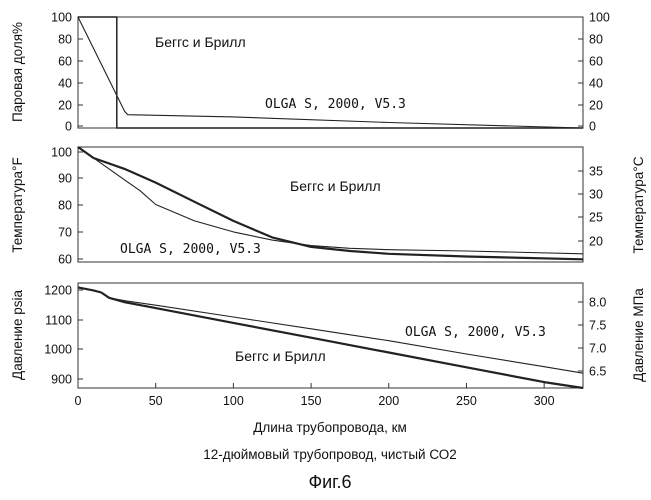 The image size is (651, 500). I want to click on x-tick-label: 200, so click(388, 401).